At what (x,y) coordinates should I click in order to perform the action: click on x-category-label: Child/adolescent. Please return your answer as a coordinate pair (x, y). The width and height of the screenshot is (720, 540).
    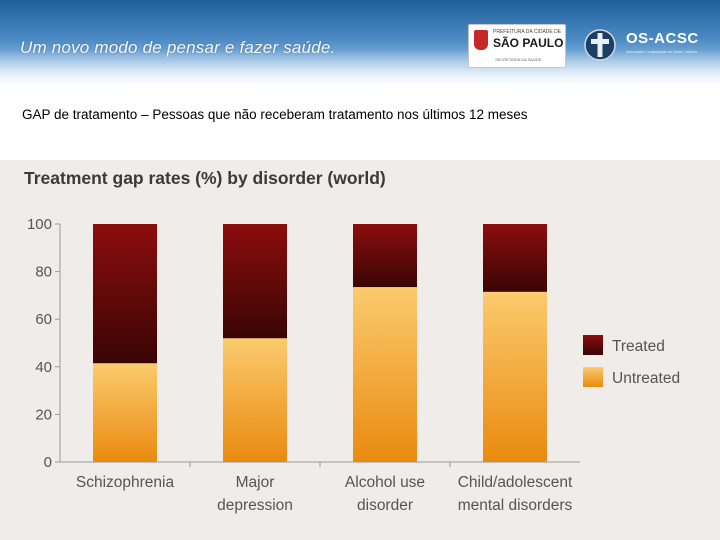
    Looking at the image, I should click on (515, 482).